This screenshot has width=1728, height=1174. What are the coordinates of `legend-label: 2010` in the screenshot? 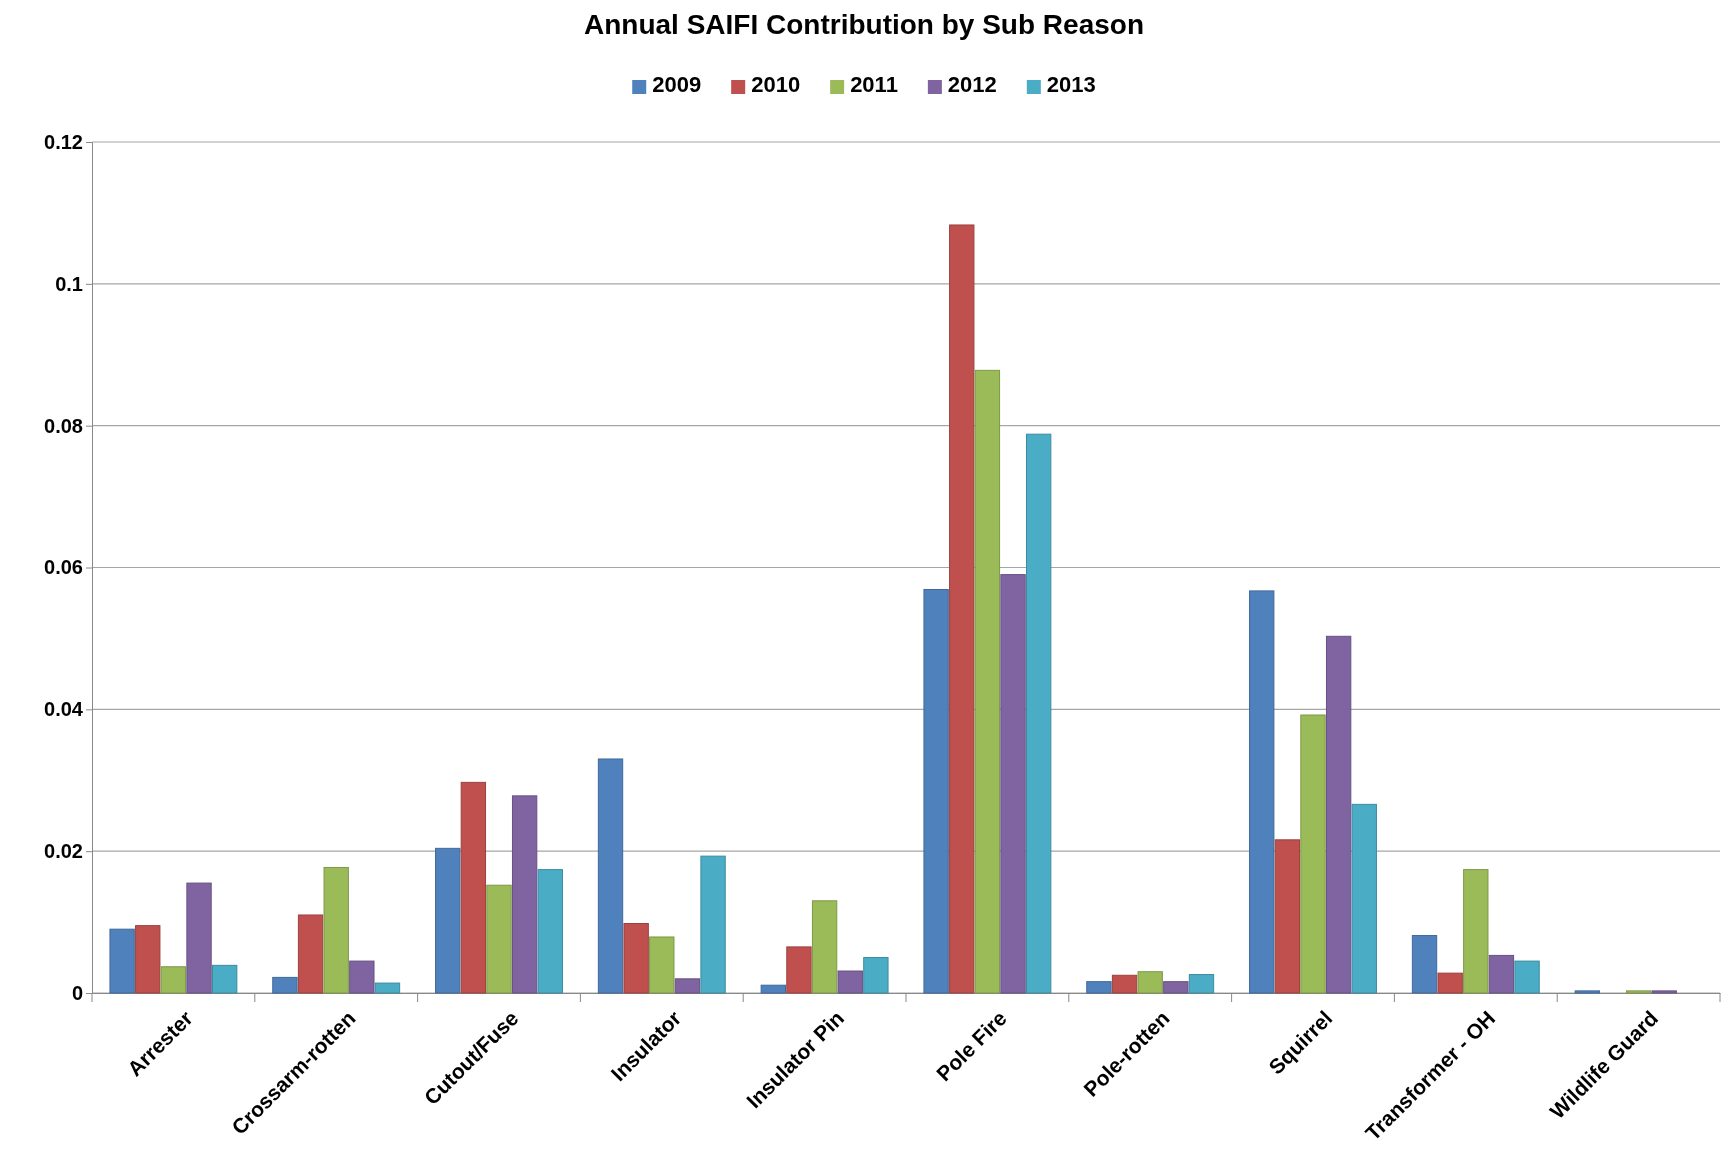 It's located at (776, 84).